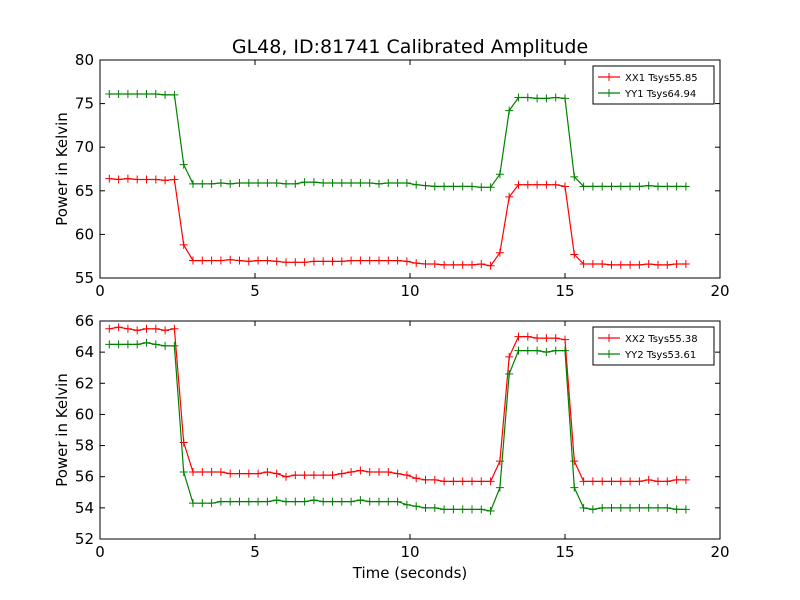 Image resolution: width=800 pixels, height=600 pixels. I want to click on x-tick-label: 20, so click(719, 291).